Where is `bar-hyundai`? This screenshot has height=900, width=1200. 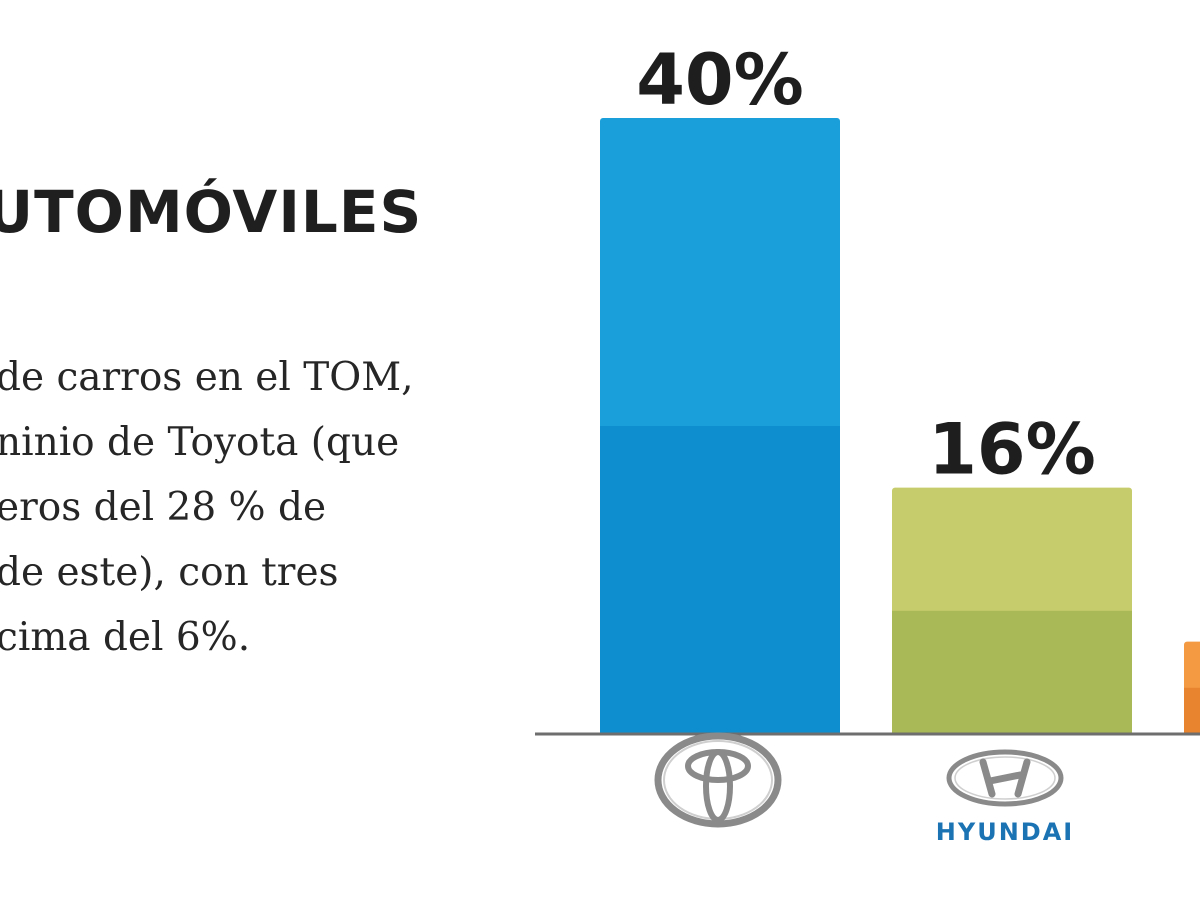 bar-hyundai is located at coordinates (1012, 610).